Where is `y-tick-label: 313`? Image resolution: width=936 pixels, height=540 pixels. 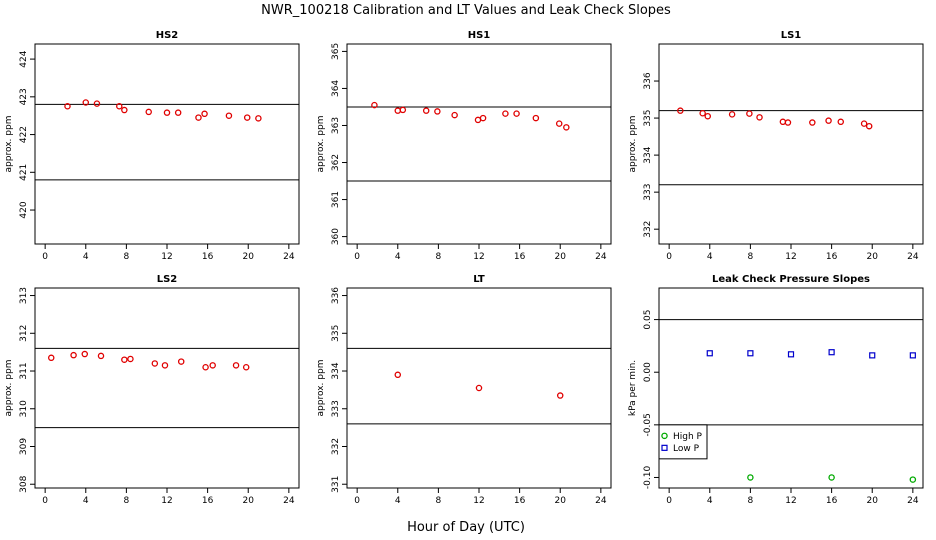
y-tick-label: 313 is located at coordinates (24, 295).